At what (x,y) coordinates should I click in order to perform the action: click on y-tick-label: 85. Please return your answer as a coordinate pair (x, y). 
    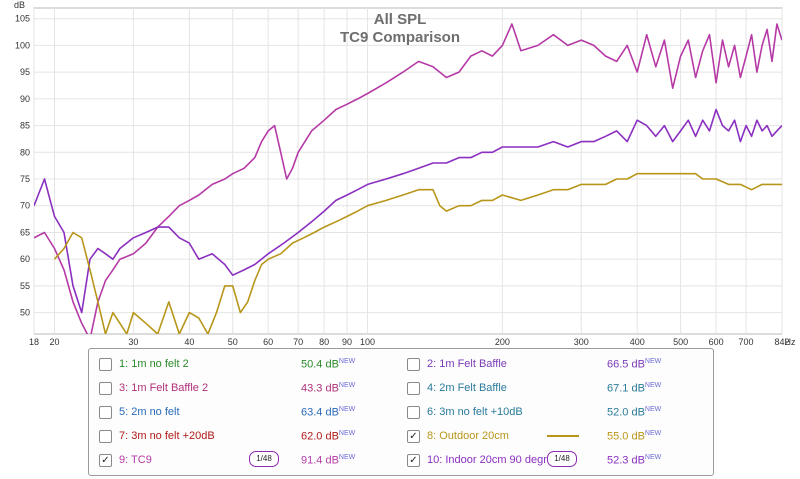
    Looking at the image, I should click on (25, 126).